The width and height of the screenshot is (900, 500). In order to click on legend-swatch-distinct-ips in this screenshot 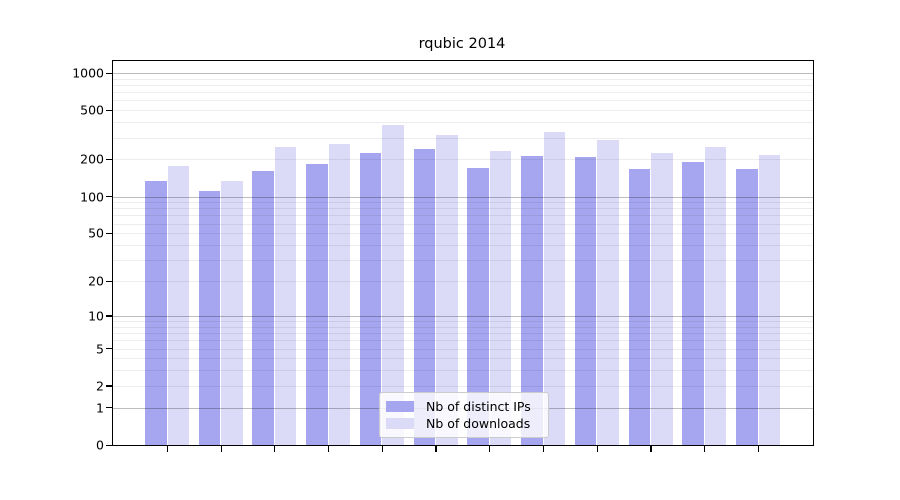, I will do `click(400, 406)`.